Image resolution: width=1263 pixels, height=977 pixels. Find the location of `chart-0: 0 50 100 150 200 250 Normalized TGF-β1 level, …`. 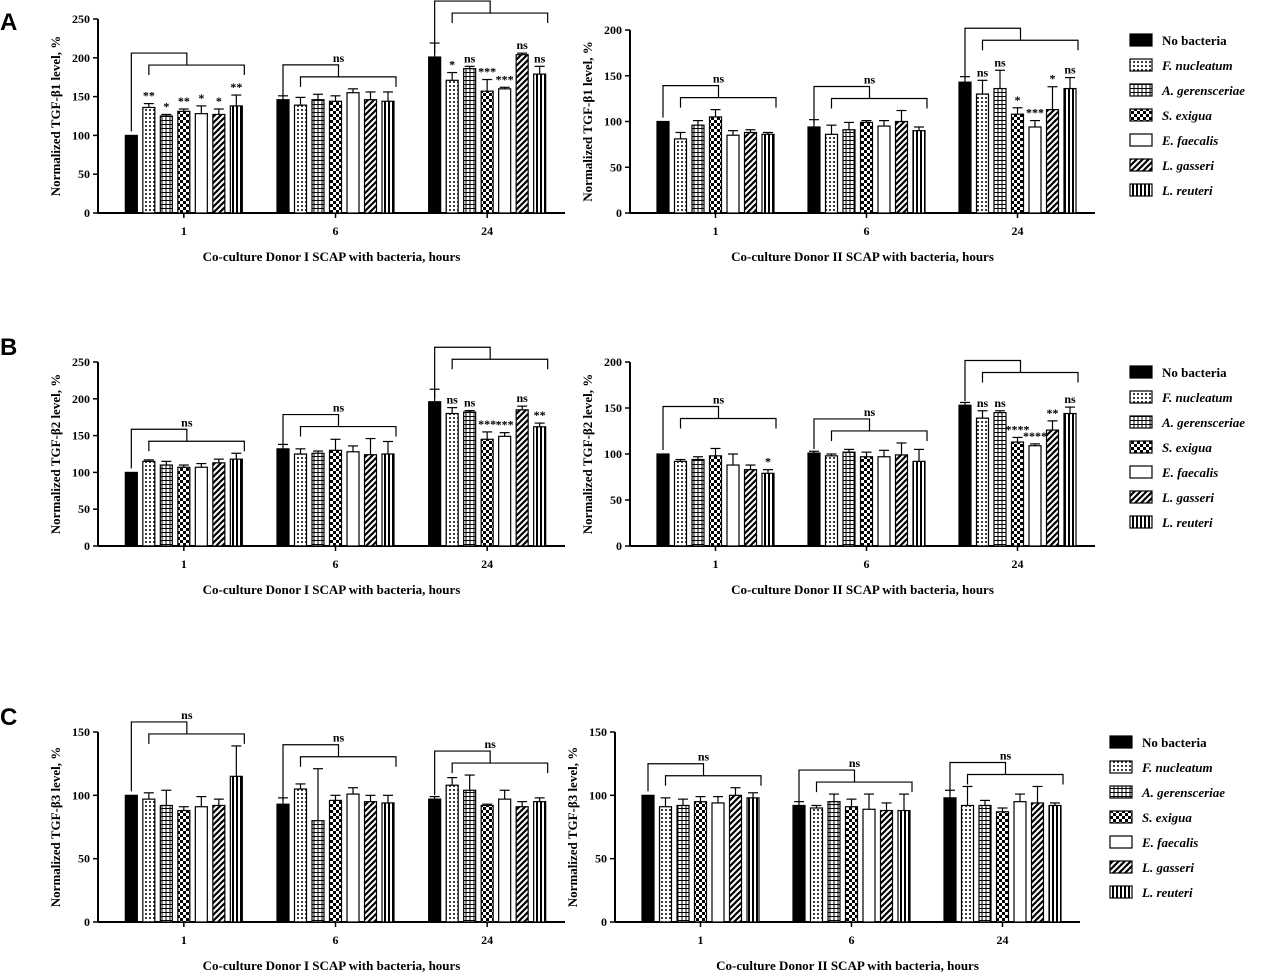

chart-0: 0 50 100 150 200 250 Normalized TGF-β1 level, … is located at coordinates (306, 132).